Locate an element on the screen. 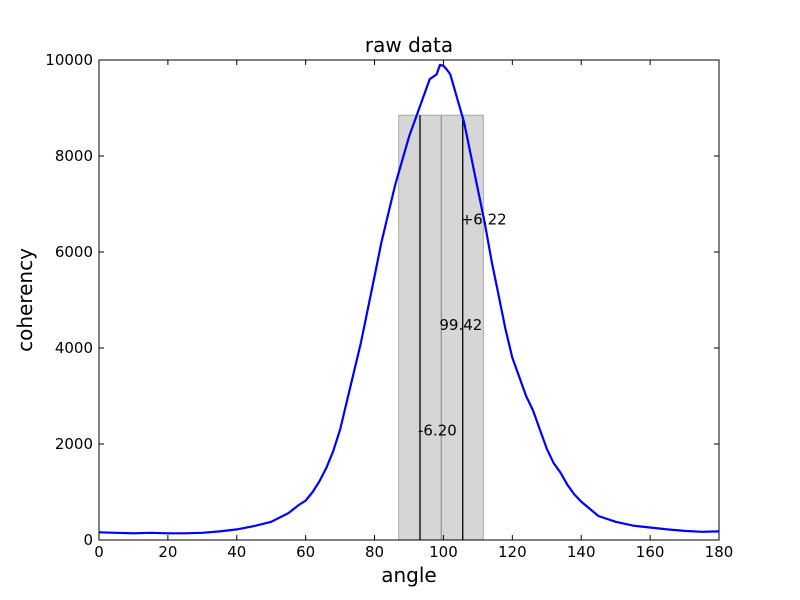 The width and height of the screenshot is (800, 600). annotations: -6.20 99.42 +6.22 is located at coordinates (462, 324).